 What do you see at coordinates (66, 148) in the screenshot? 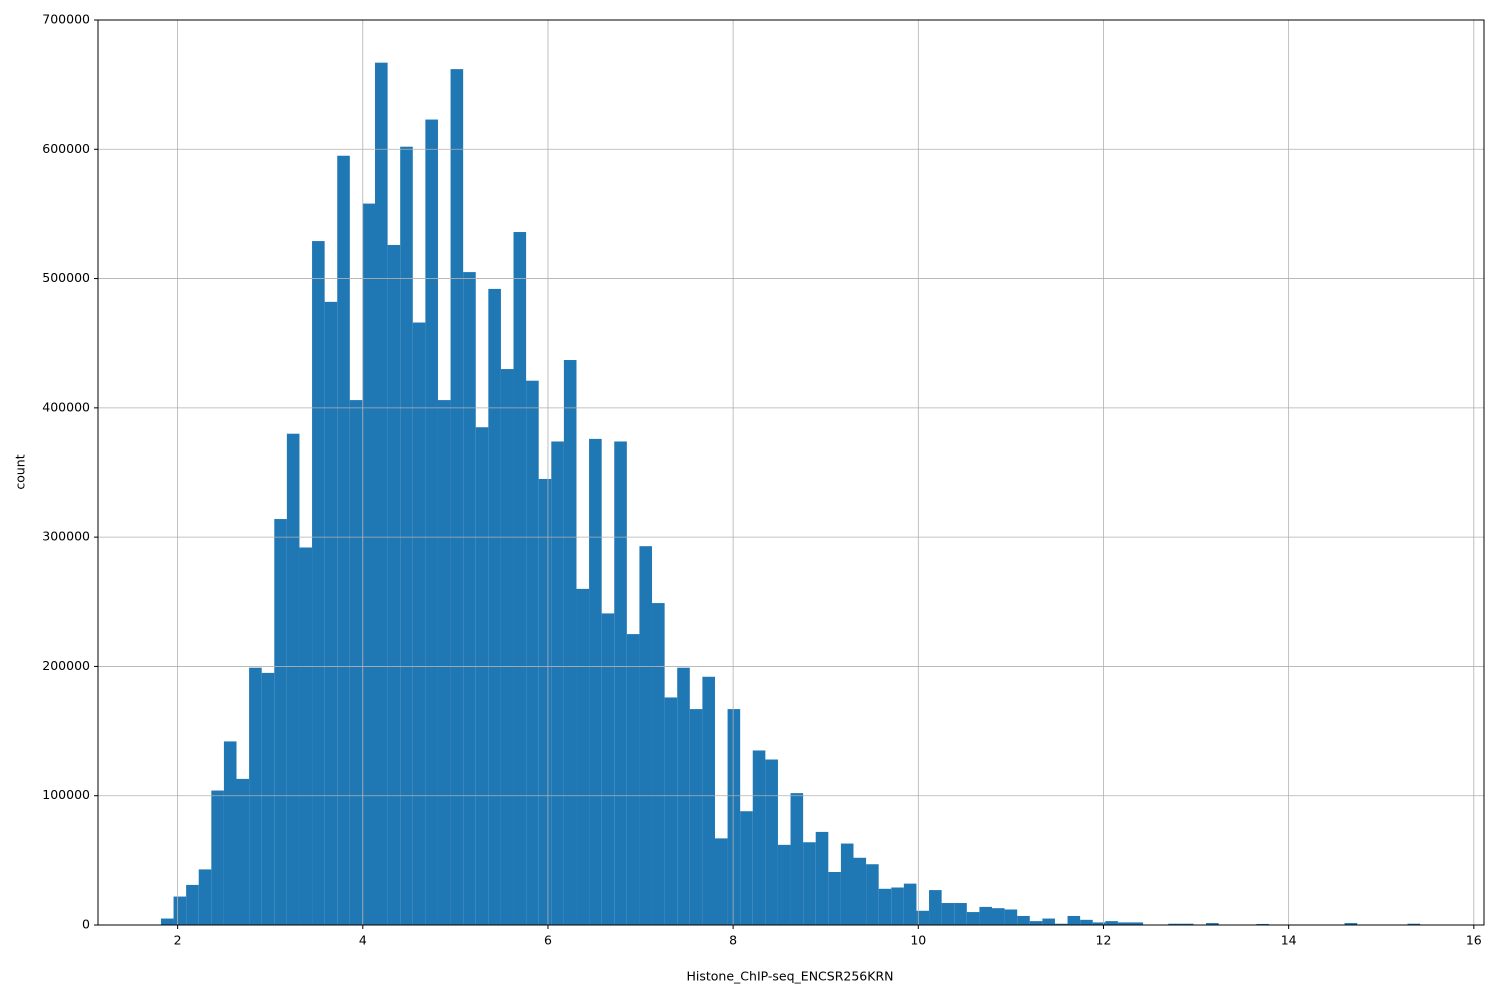
I see `y-tick-label: 600000` at bounding box center [66, 148].